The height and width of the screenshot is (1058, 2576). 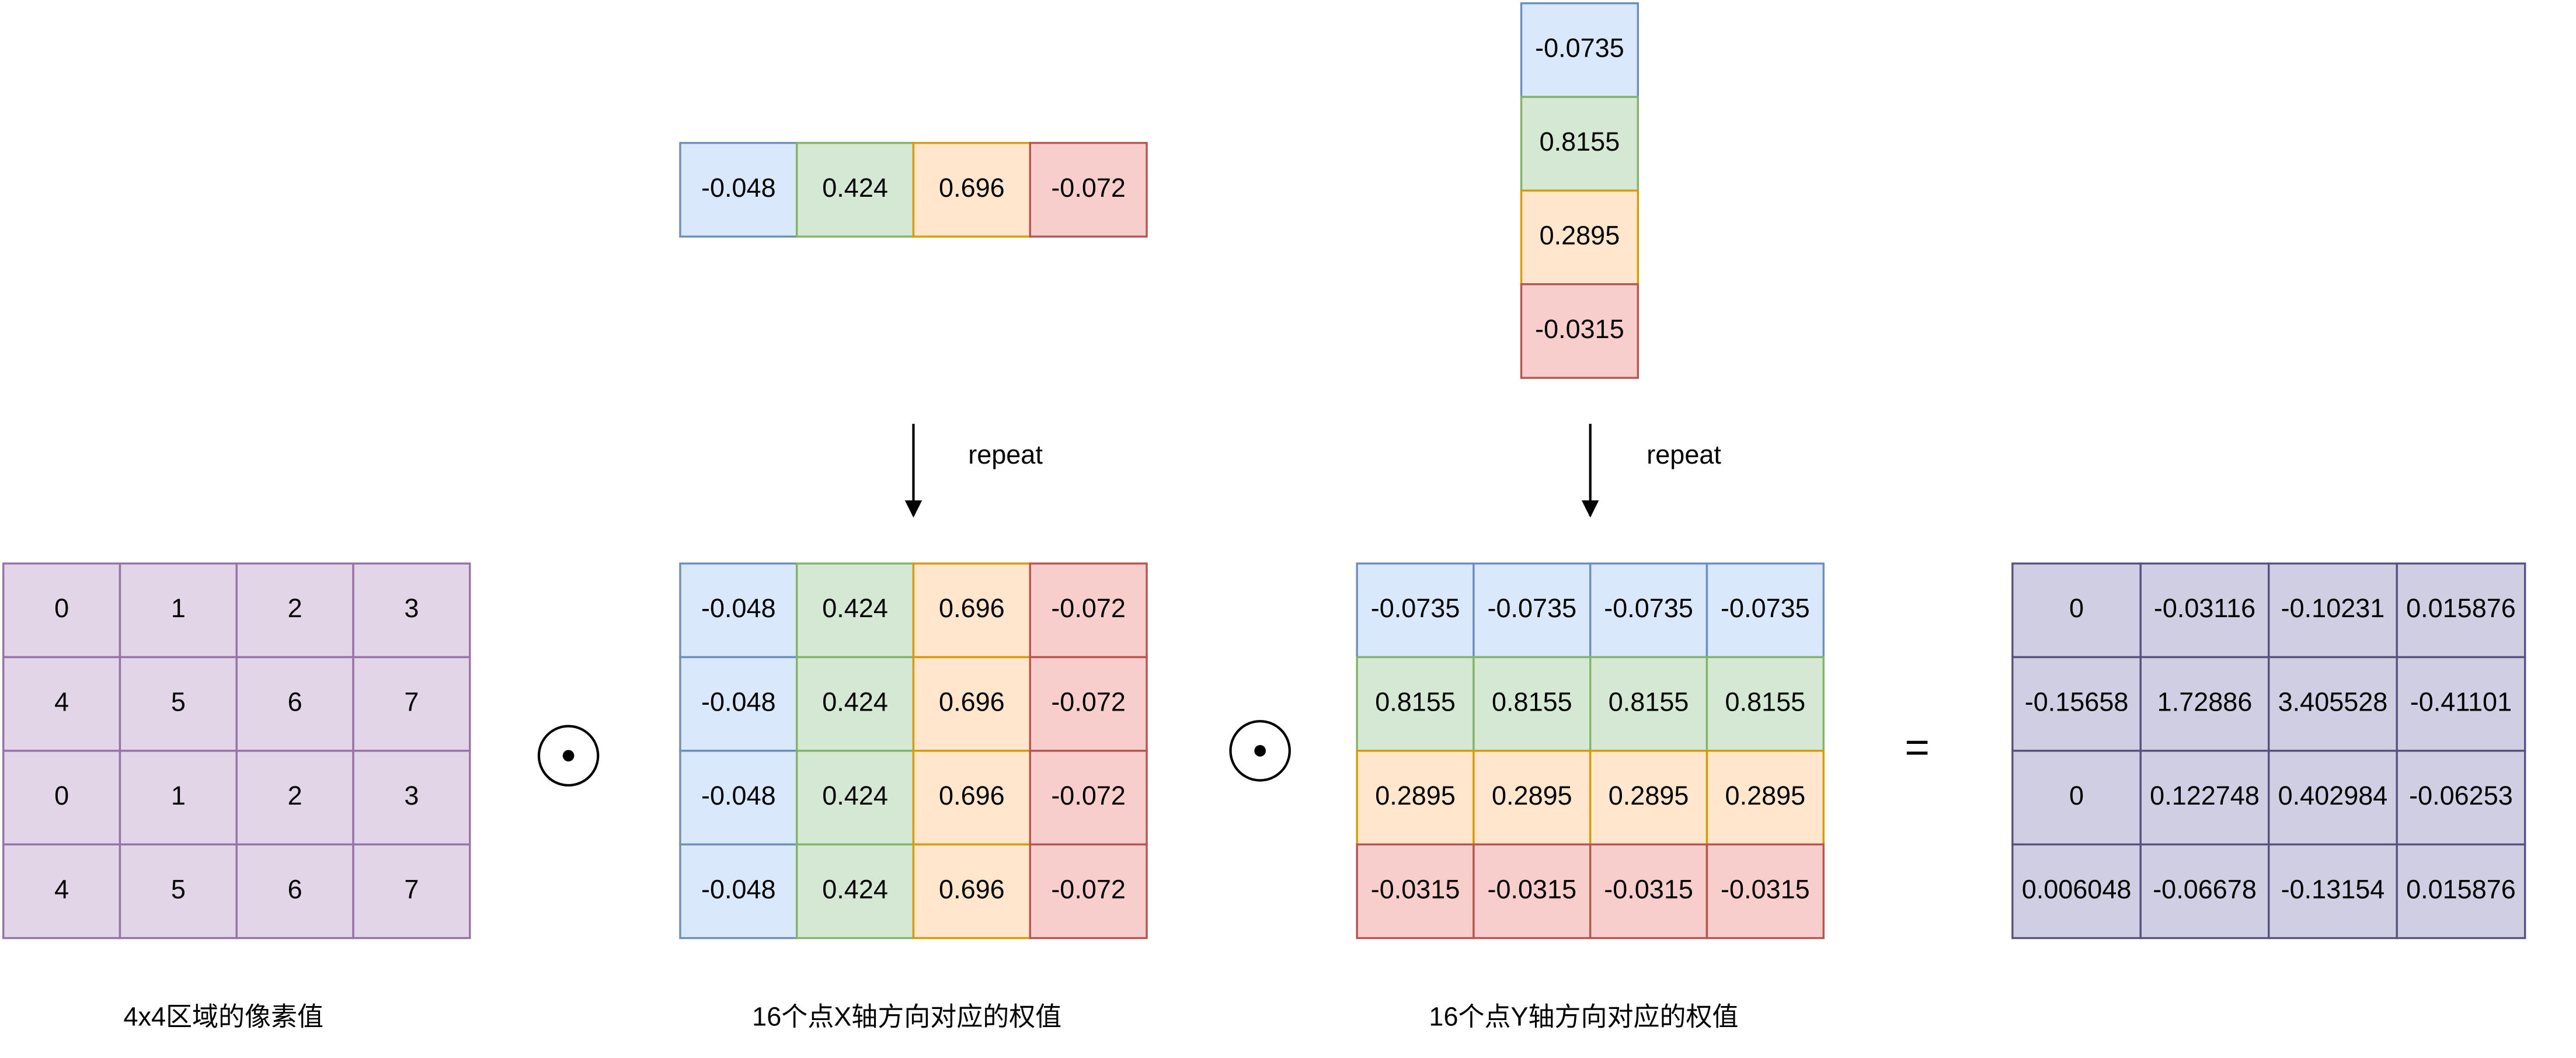 What do you see at coordinates (906, 1016) in the screenshot?
I see `caption: 16个点X轴方向对应的权值` at bounding box center [906, 1016].